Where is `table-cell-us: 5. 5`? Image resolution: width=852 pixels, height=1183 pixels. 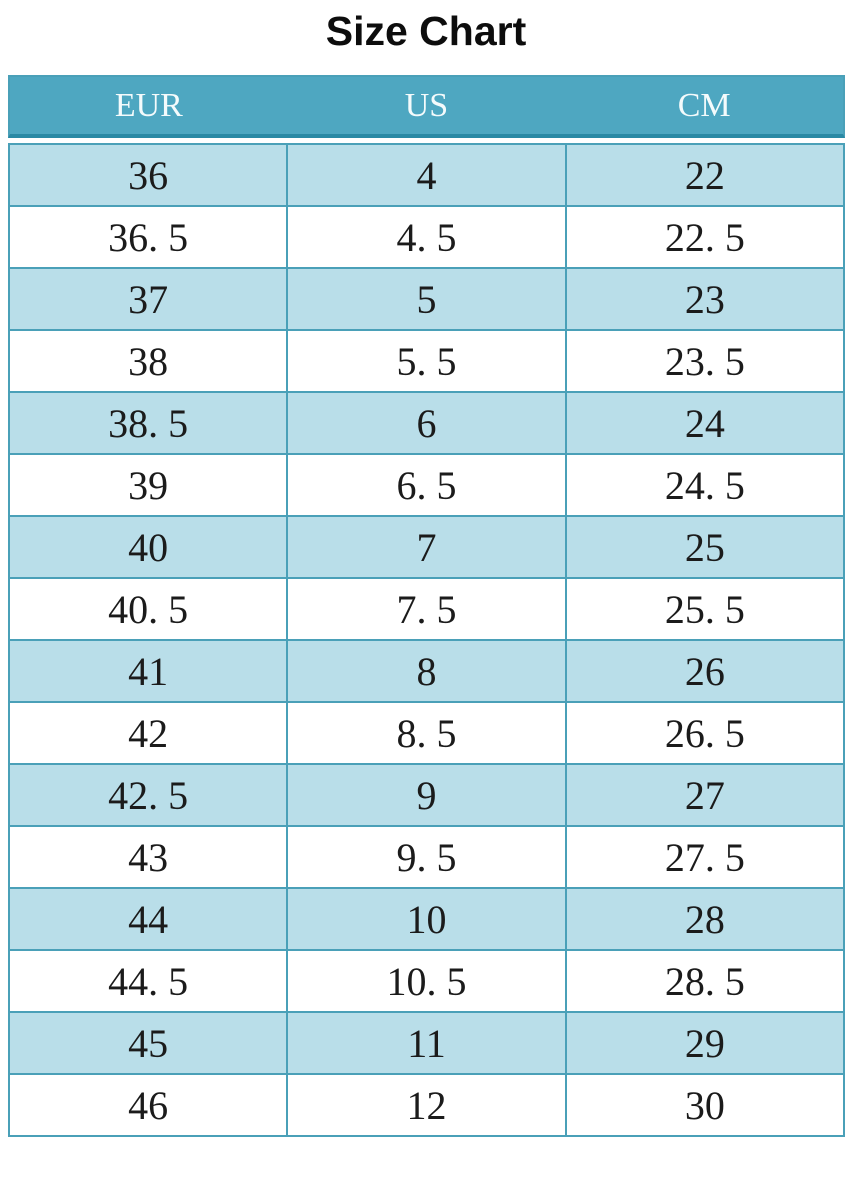 table-cell-us: 5. 5 is located at coordinates (426, 361).